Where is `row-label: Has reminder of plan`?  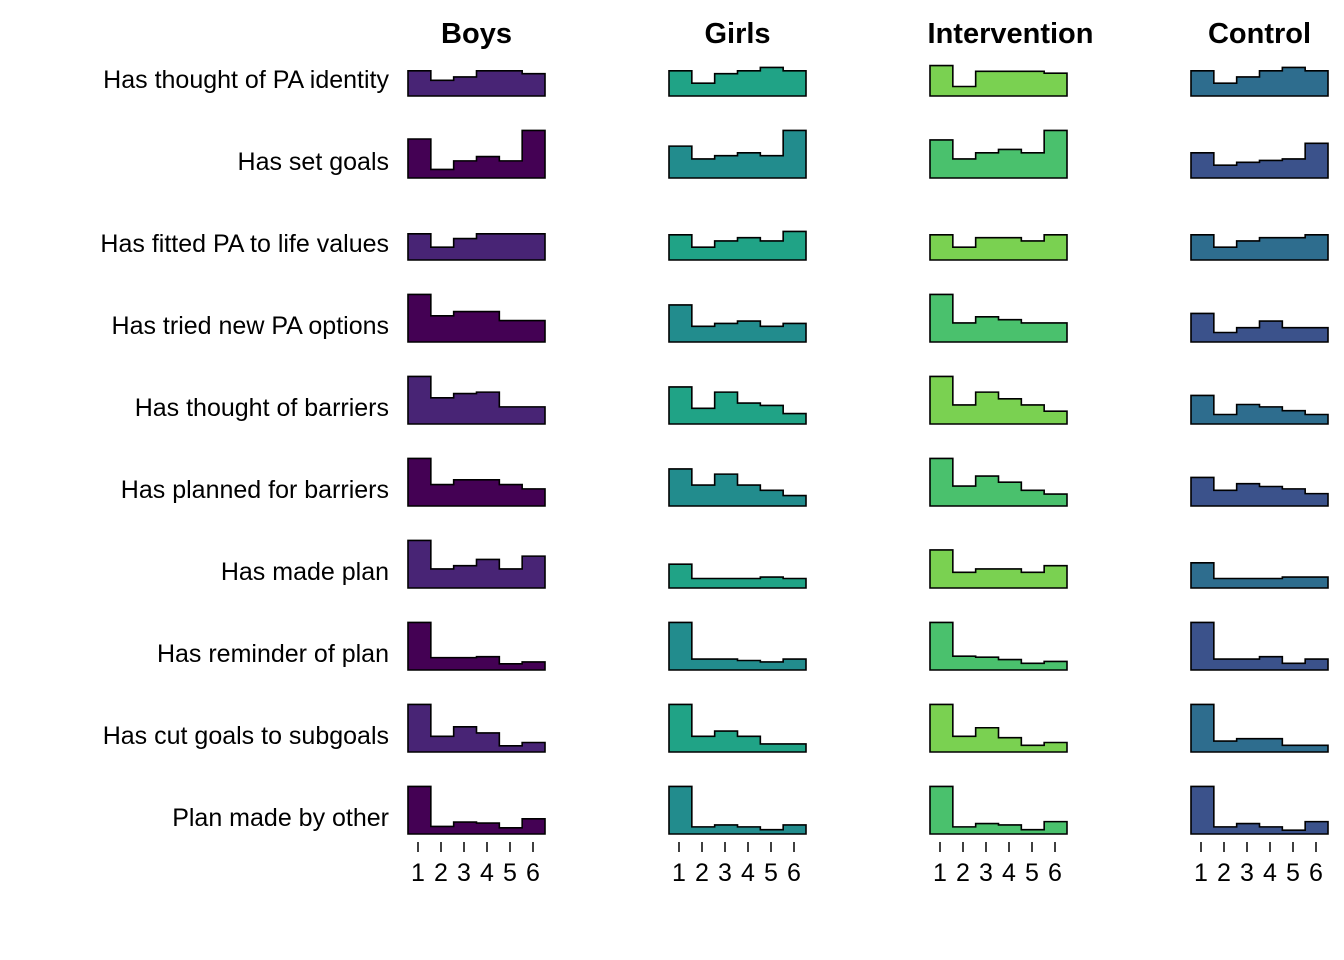
row-label: Has reminder of plan is located at coordinates (273, 654).